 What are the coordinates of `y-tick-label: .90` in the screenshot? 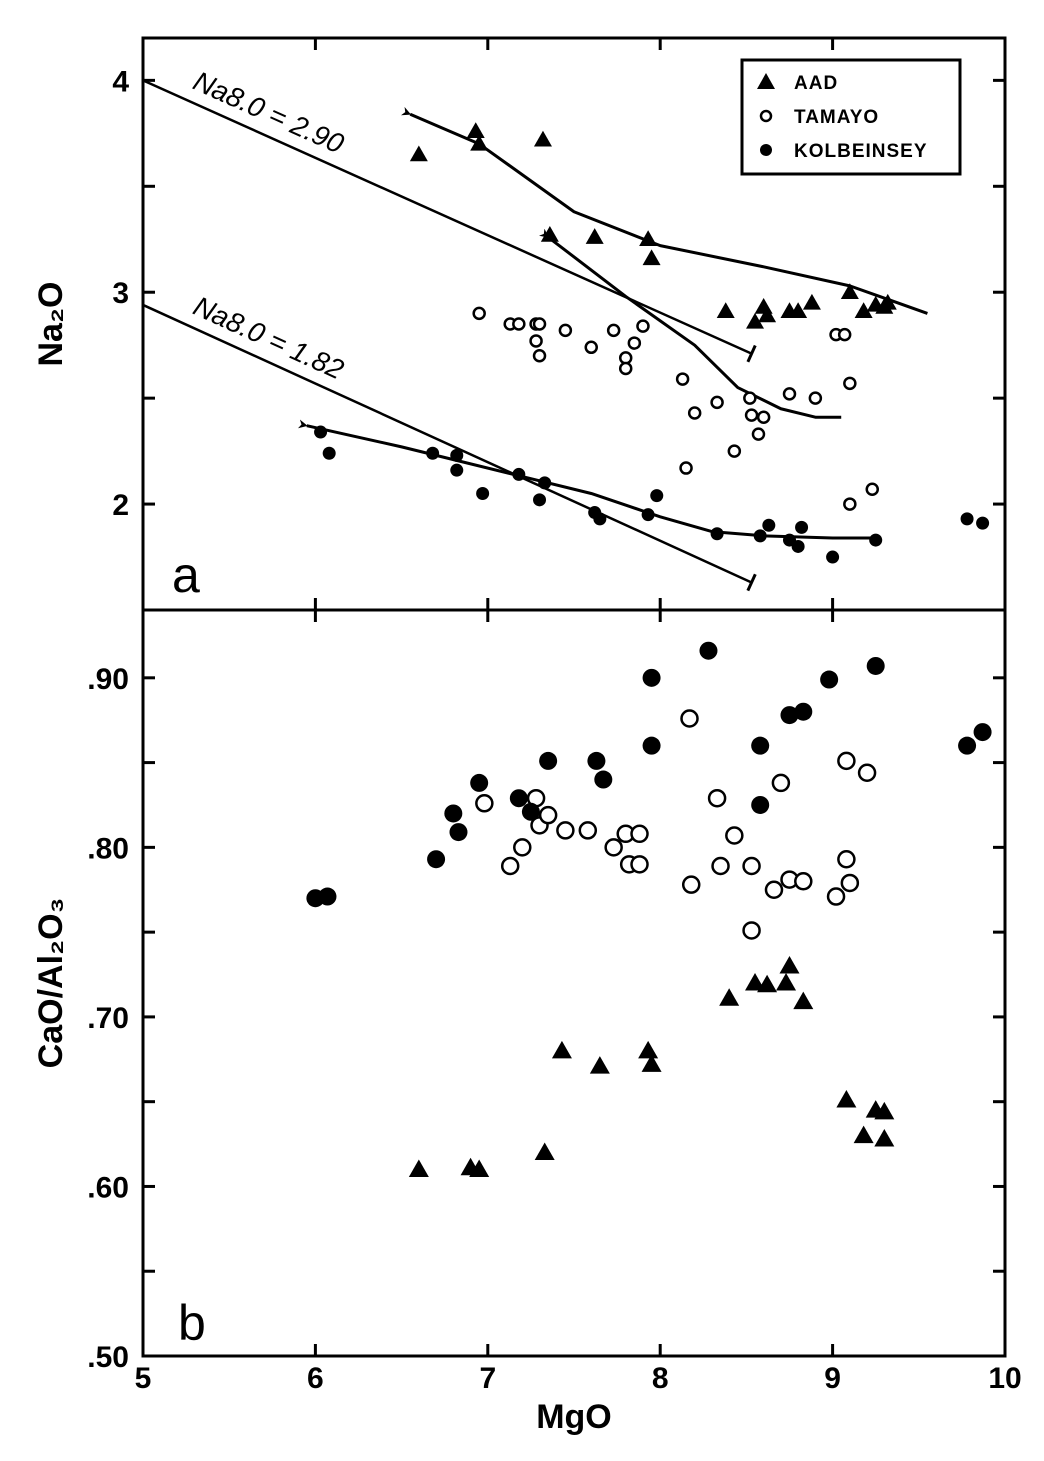 It's located at (108, 679).